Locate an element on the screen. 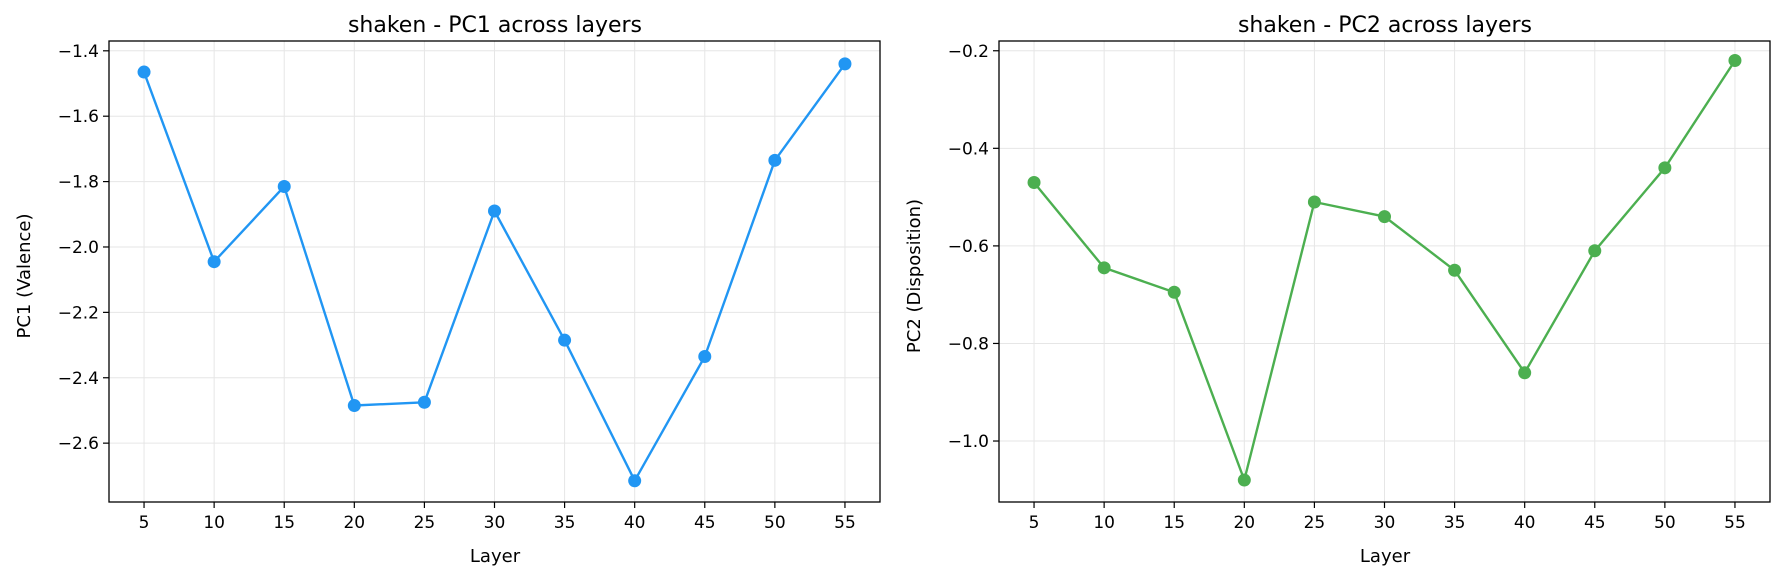 This screenshot has width=1784, height=581. y-tick-label: −1.8 is located at coordinates (78, 183).